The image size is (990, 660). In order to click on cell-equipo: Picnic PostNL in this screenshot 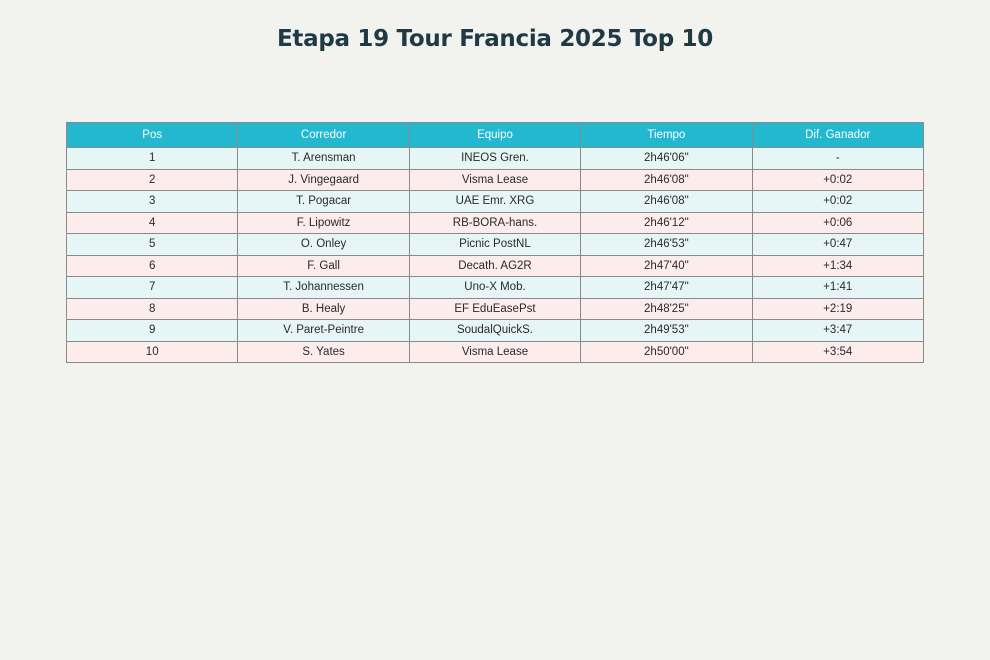, I will do `click(495, 244)`.